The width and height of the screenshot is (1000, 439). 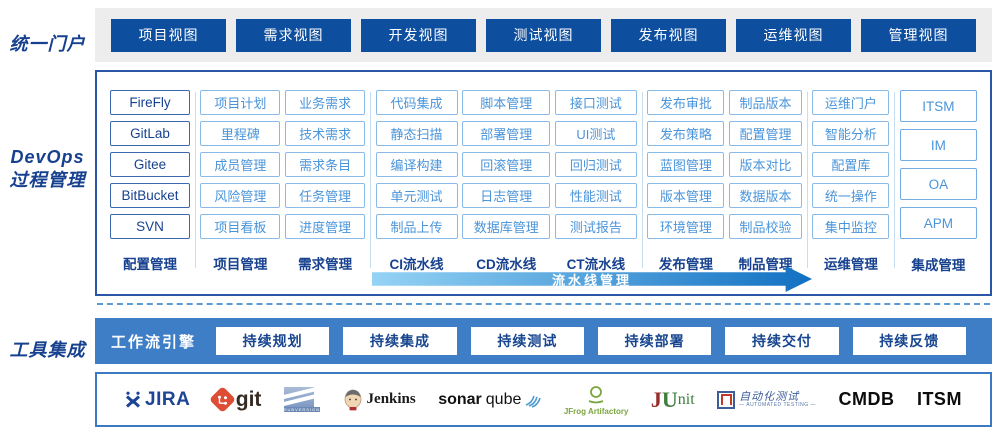 What do you see at coordinates (298, 397) in the screenshot?
I see `subversion-icon` at bounding box center [298, 397].